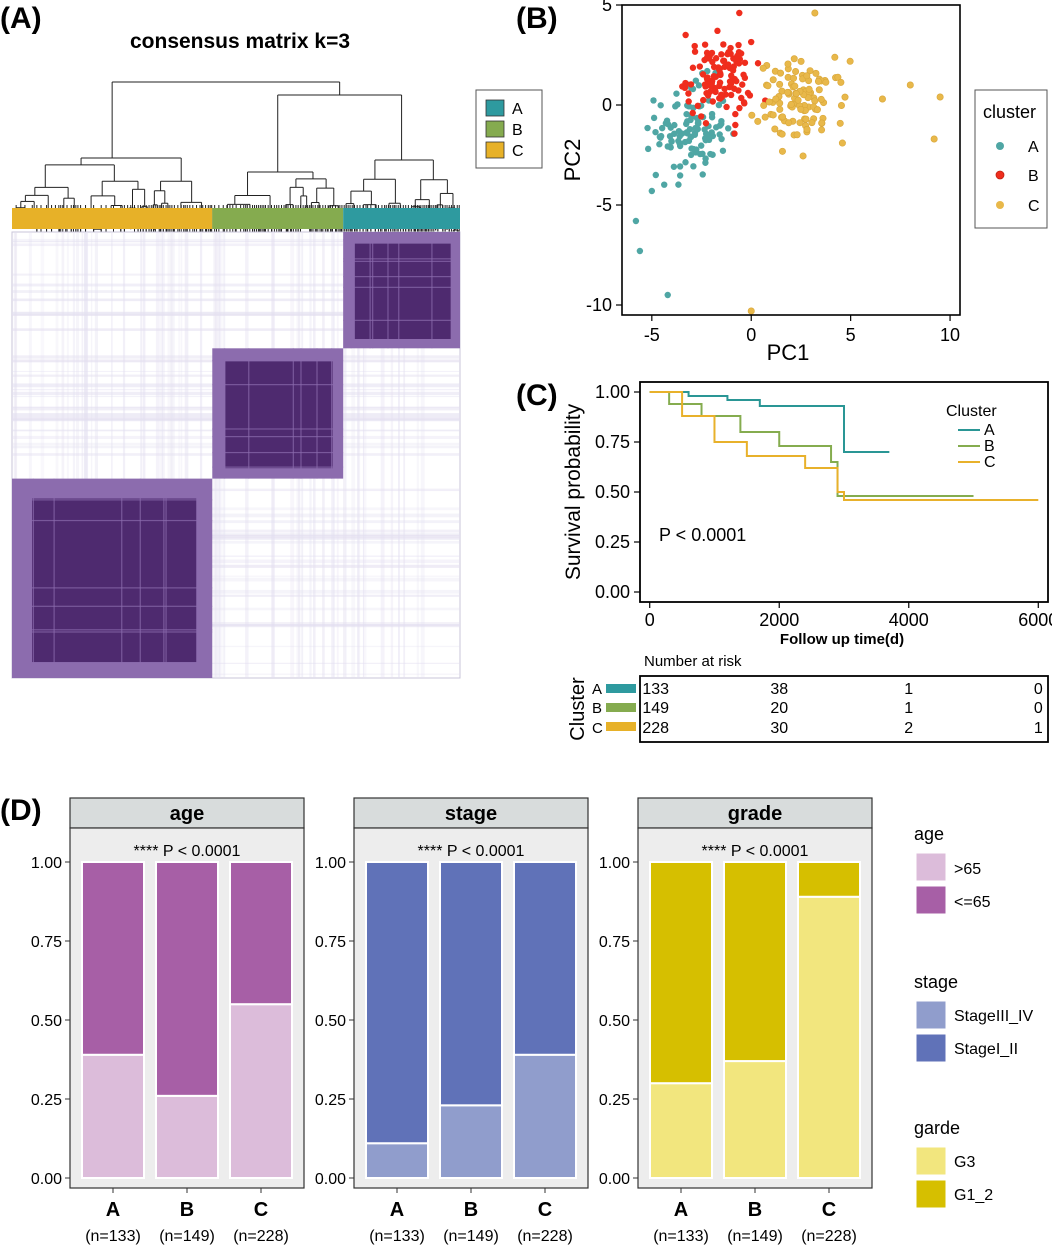 This screenshot has width=1052, height=1248. I want to click on legend-swatch-b, so click(495, 129).